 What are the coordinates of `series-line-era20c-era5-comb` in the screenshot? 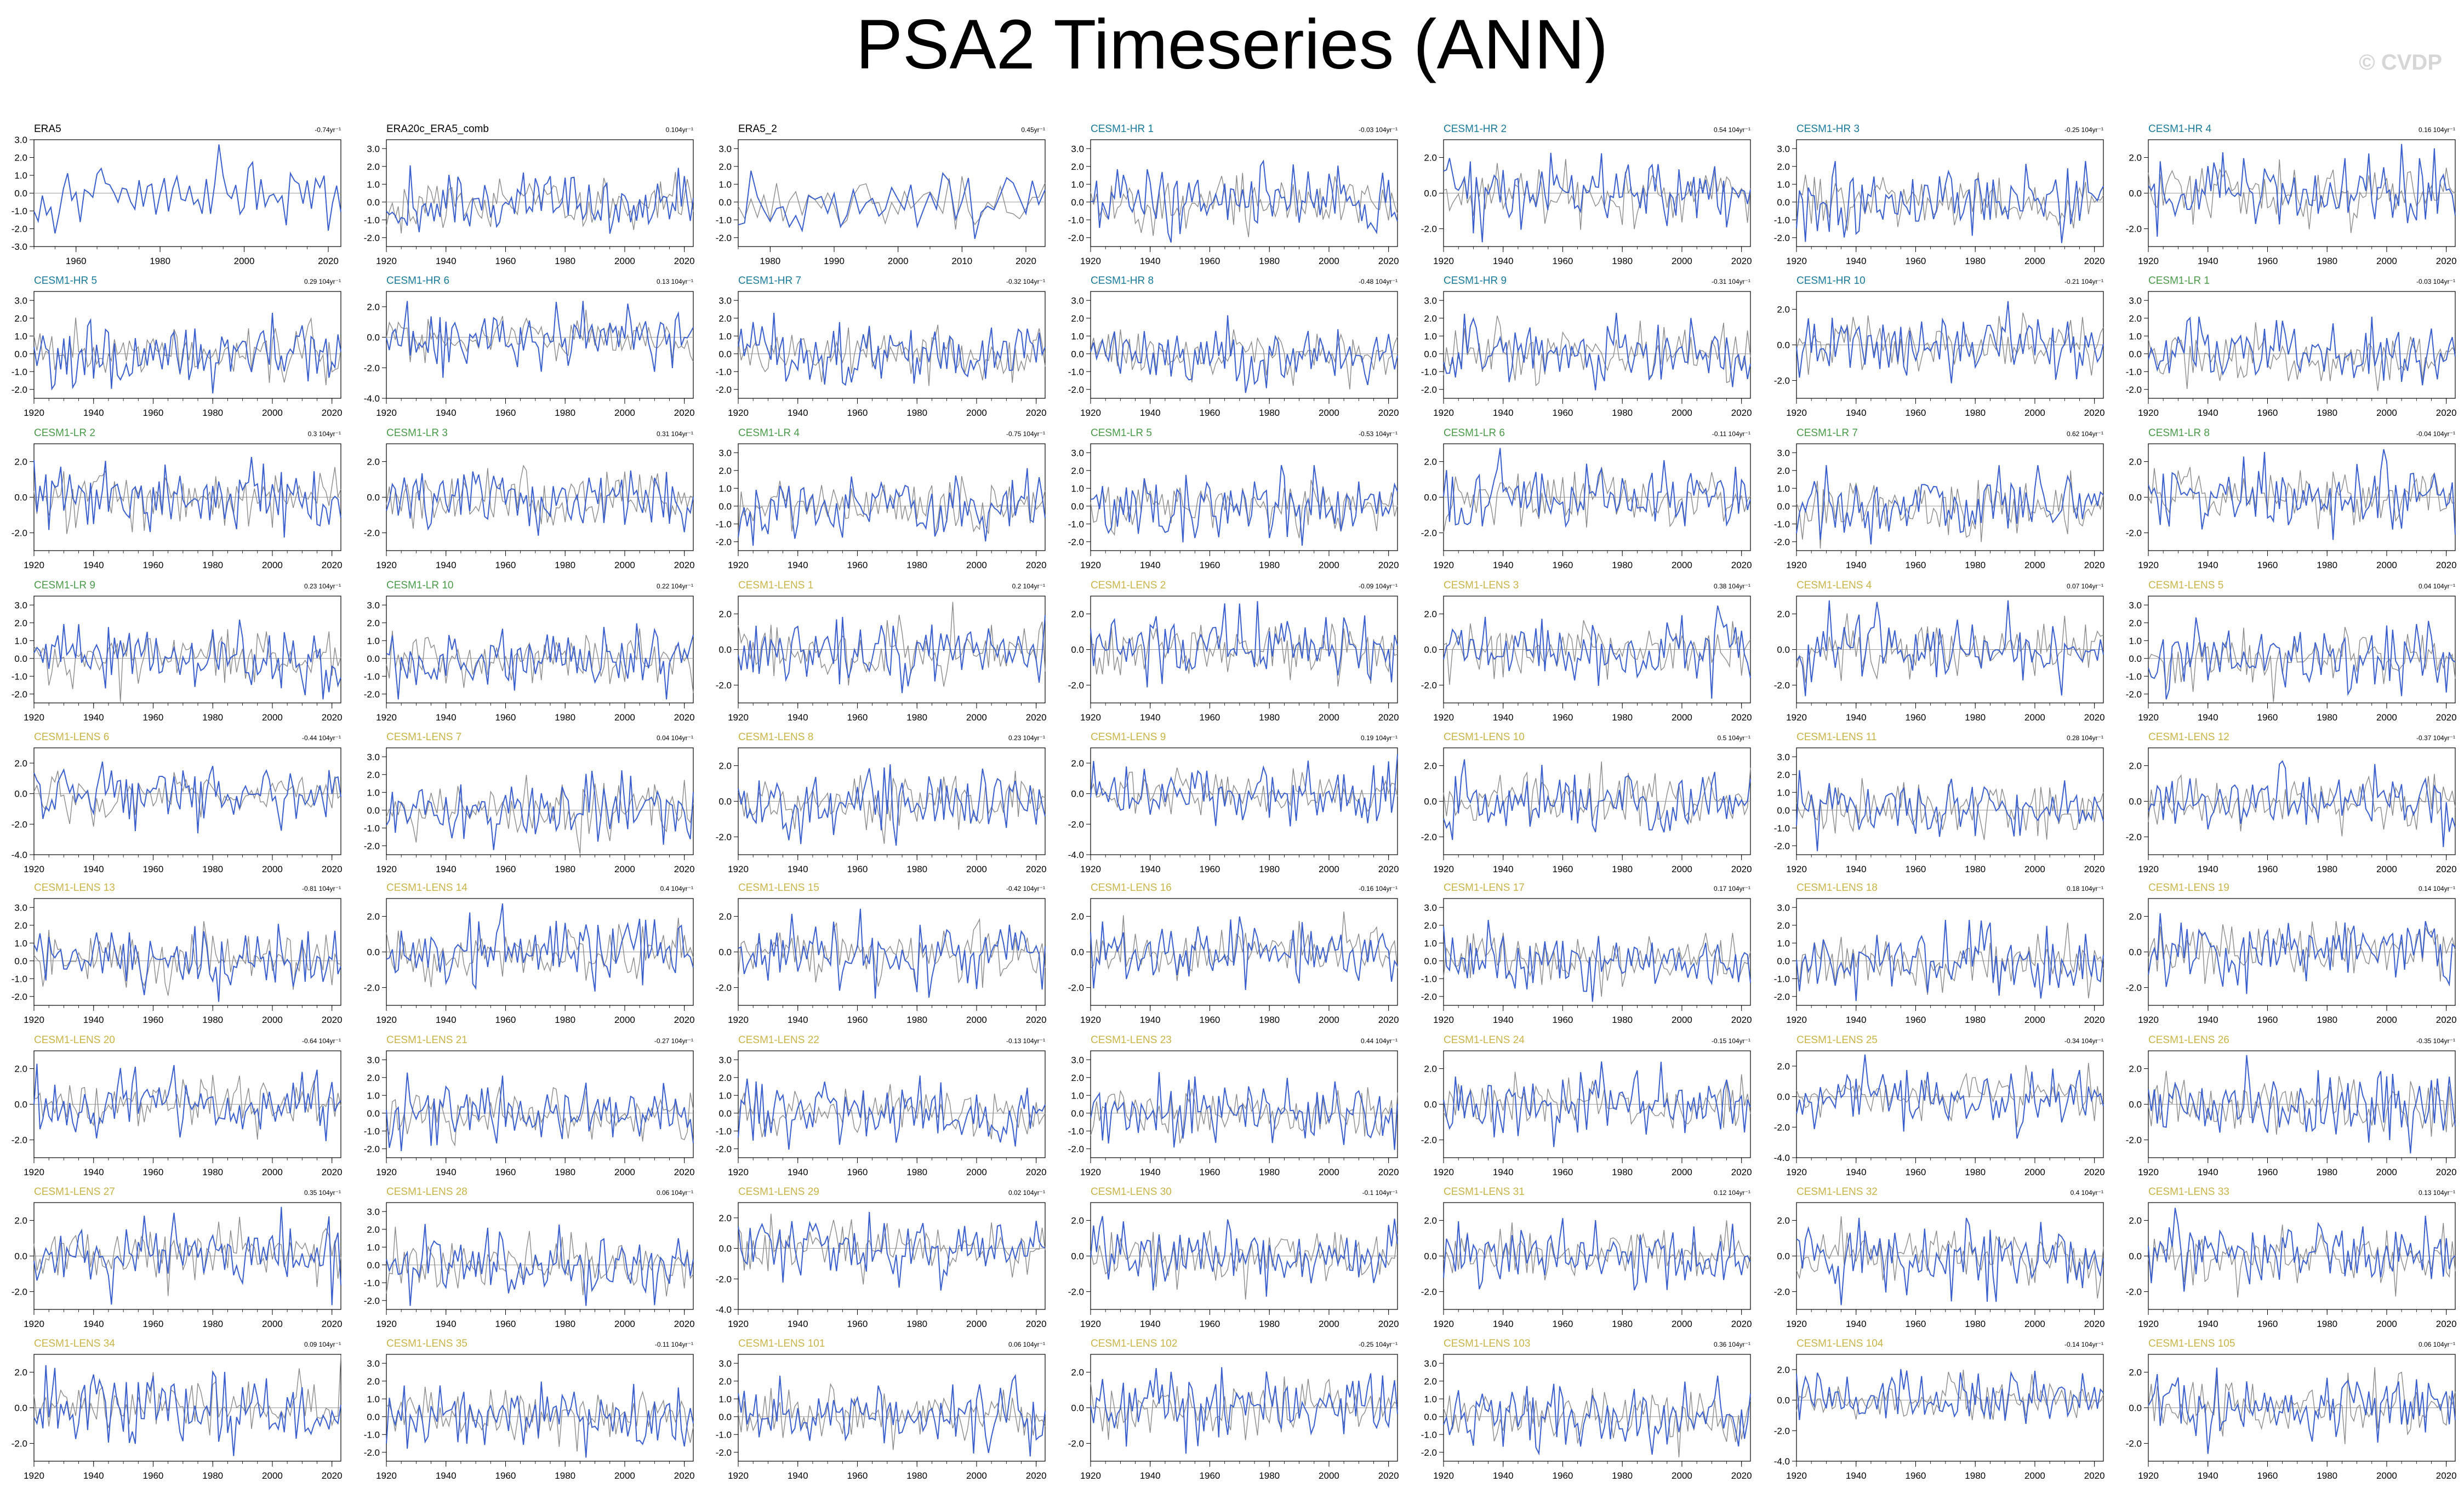 It's located at (540, 199).